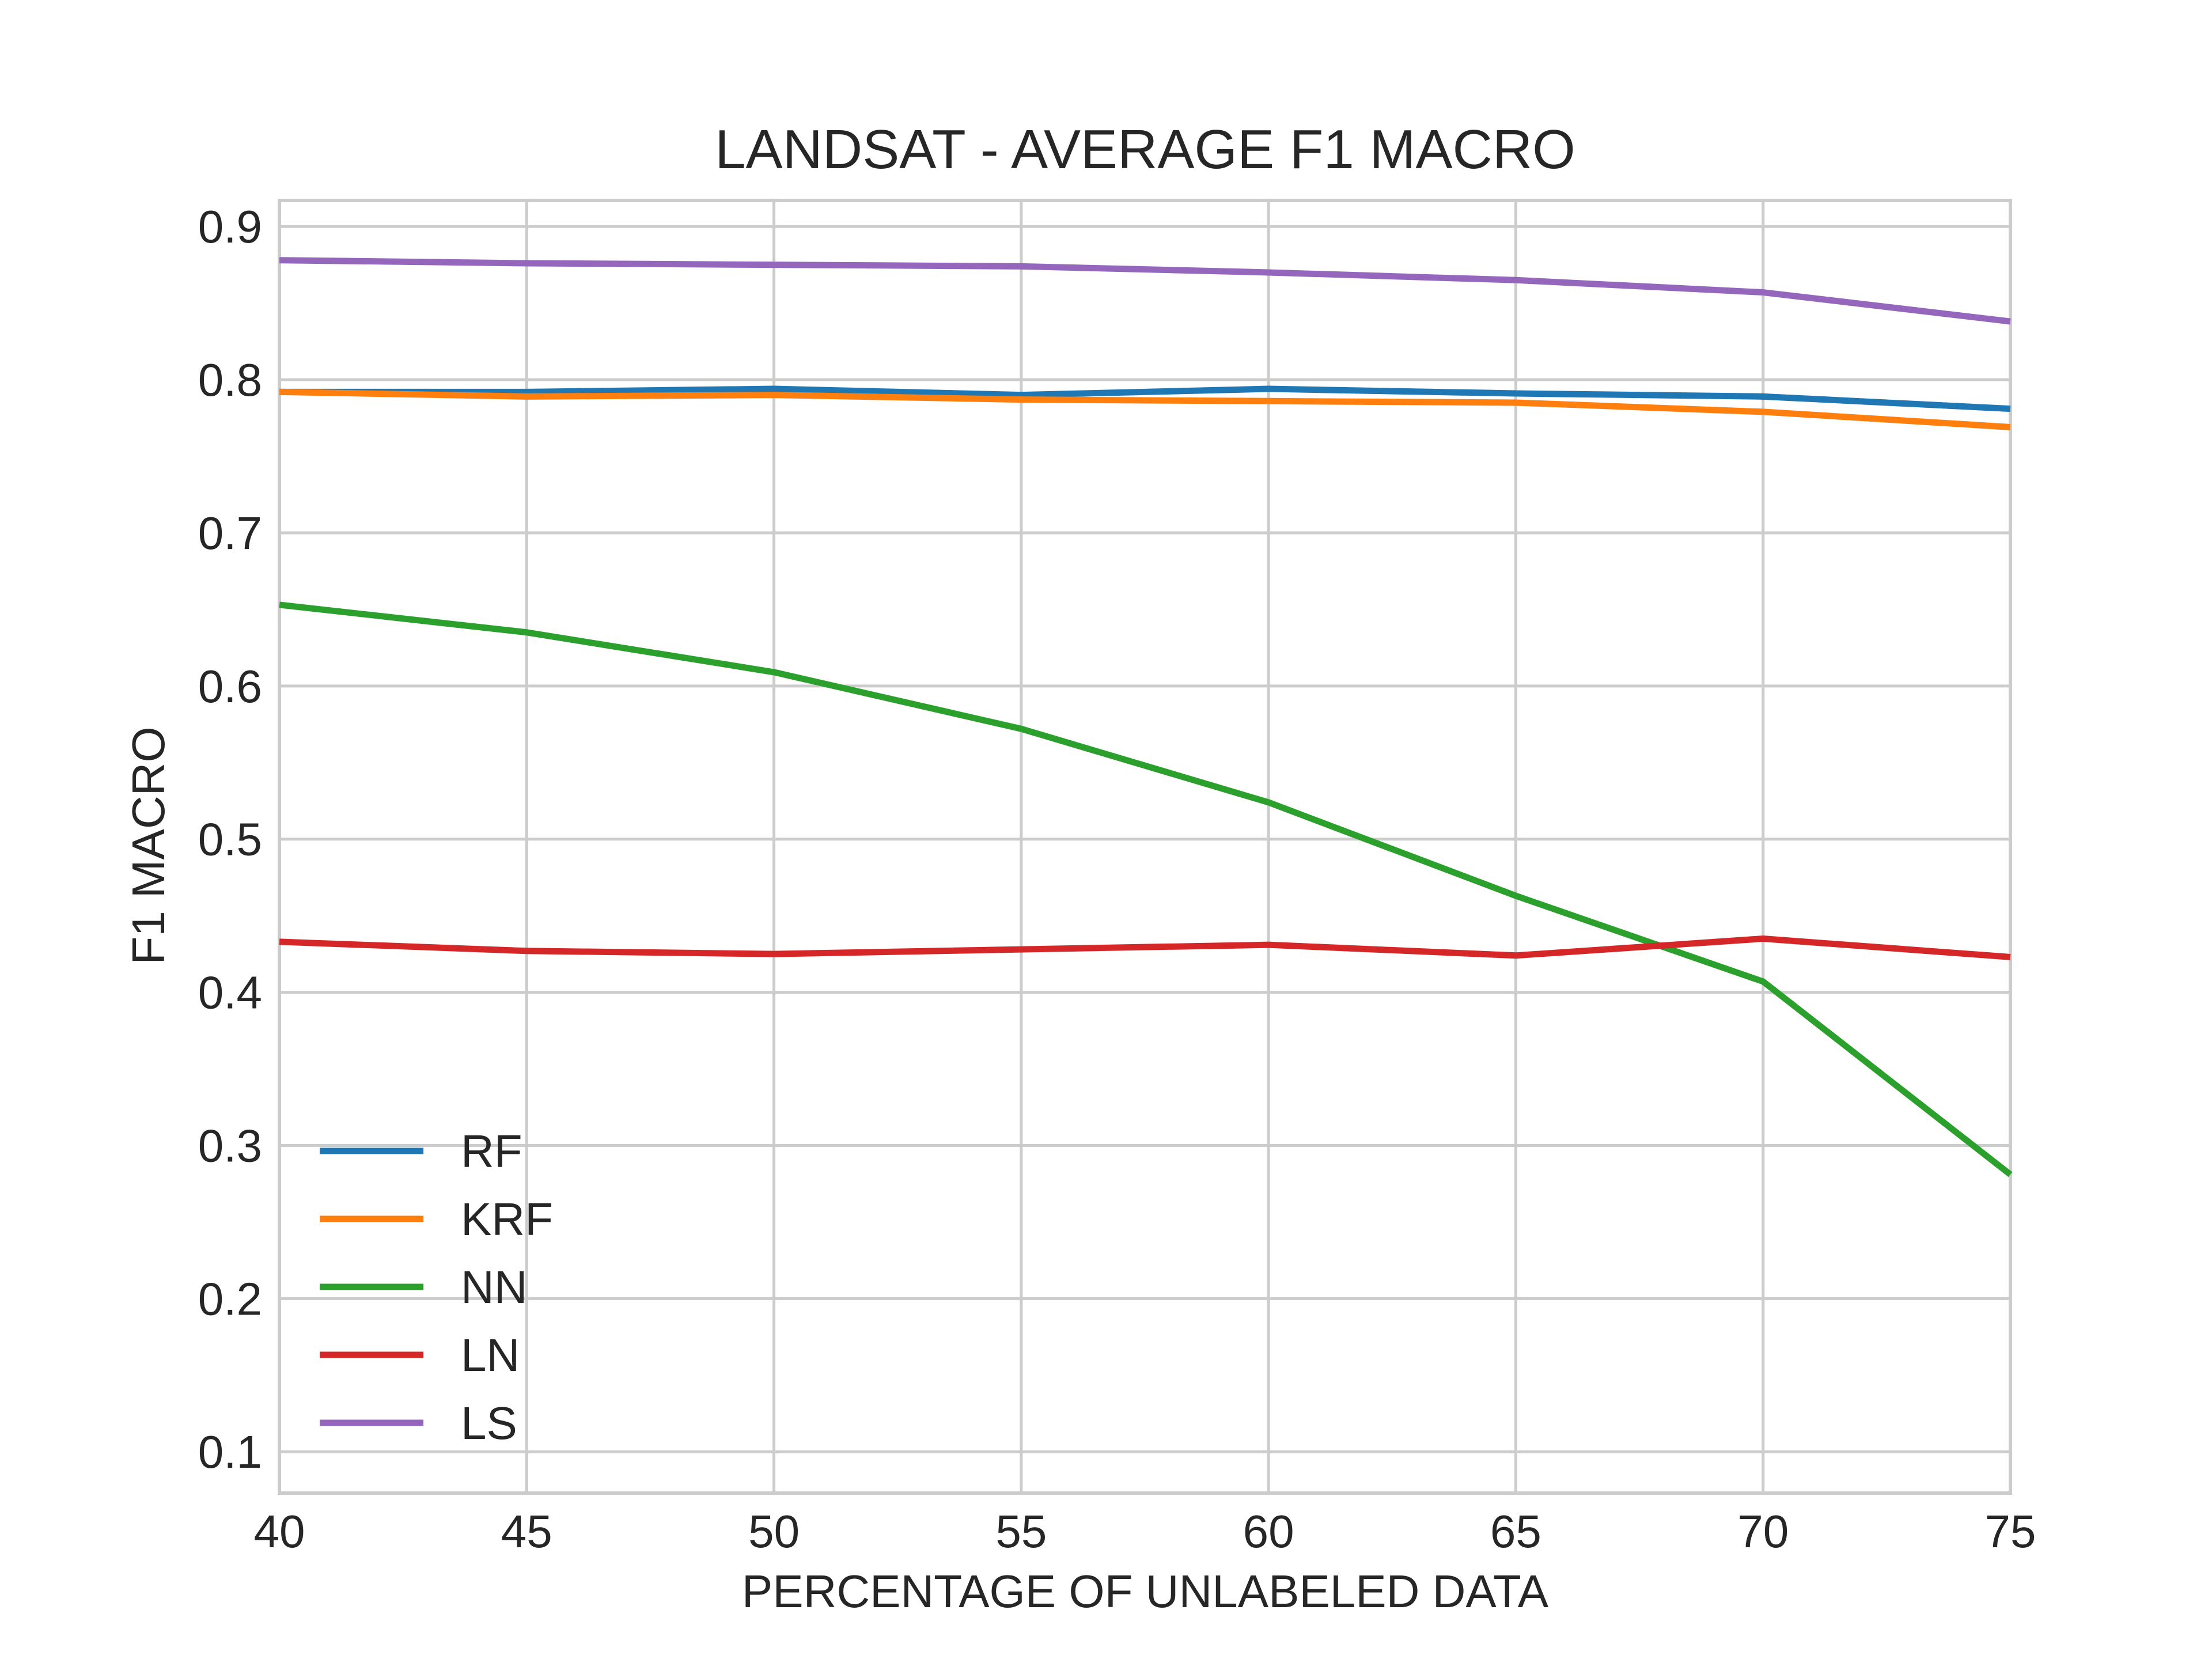 Image resolution: width=2212 pixels, height=1659 pixels. What do you see at coordinates (230, 226) in the screenshot?
I see `y-tick-label: 0.9` at bounding box center [230, 226].